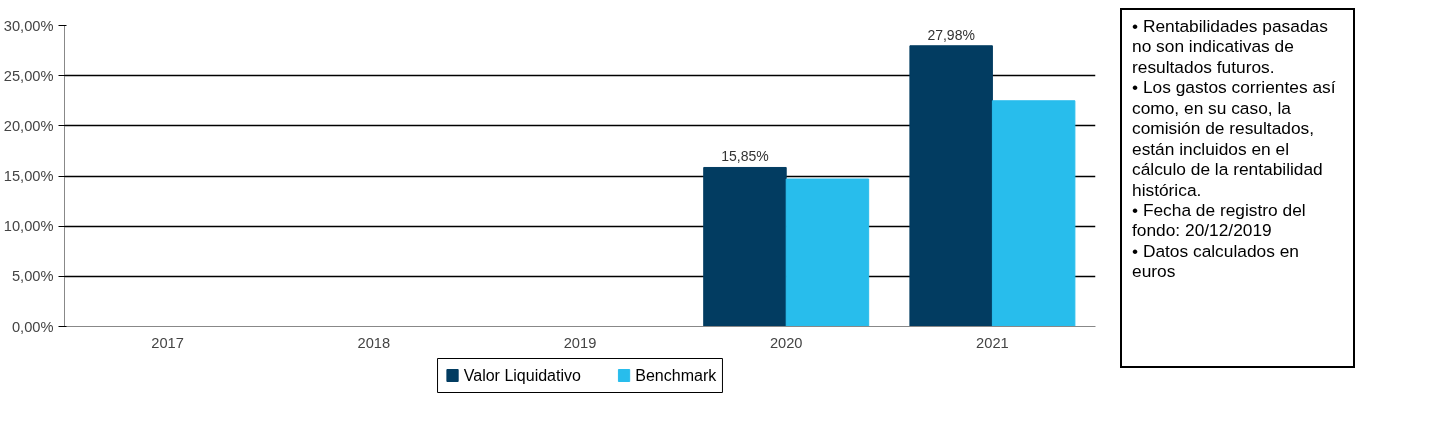 Image resolution: width=1434 pixels, height=424 pixels. Describe the element at coordinates (676, 375) in the screenshot. I see `legend-label: Benchmark` at that location.